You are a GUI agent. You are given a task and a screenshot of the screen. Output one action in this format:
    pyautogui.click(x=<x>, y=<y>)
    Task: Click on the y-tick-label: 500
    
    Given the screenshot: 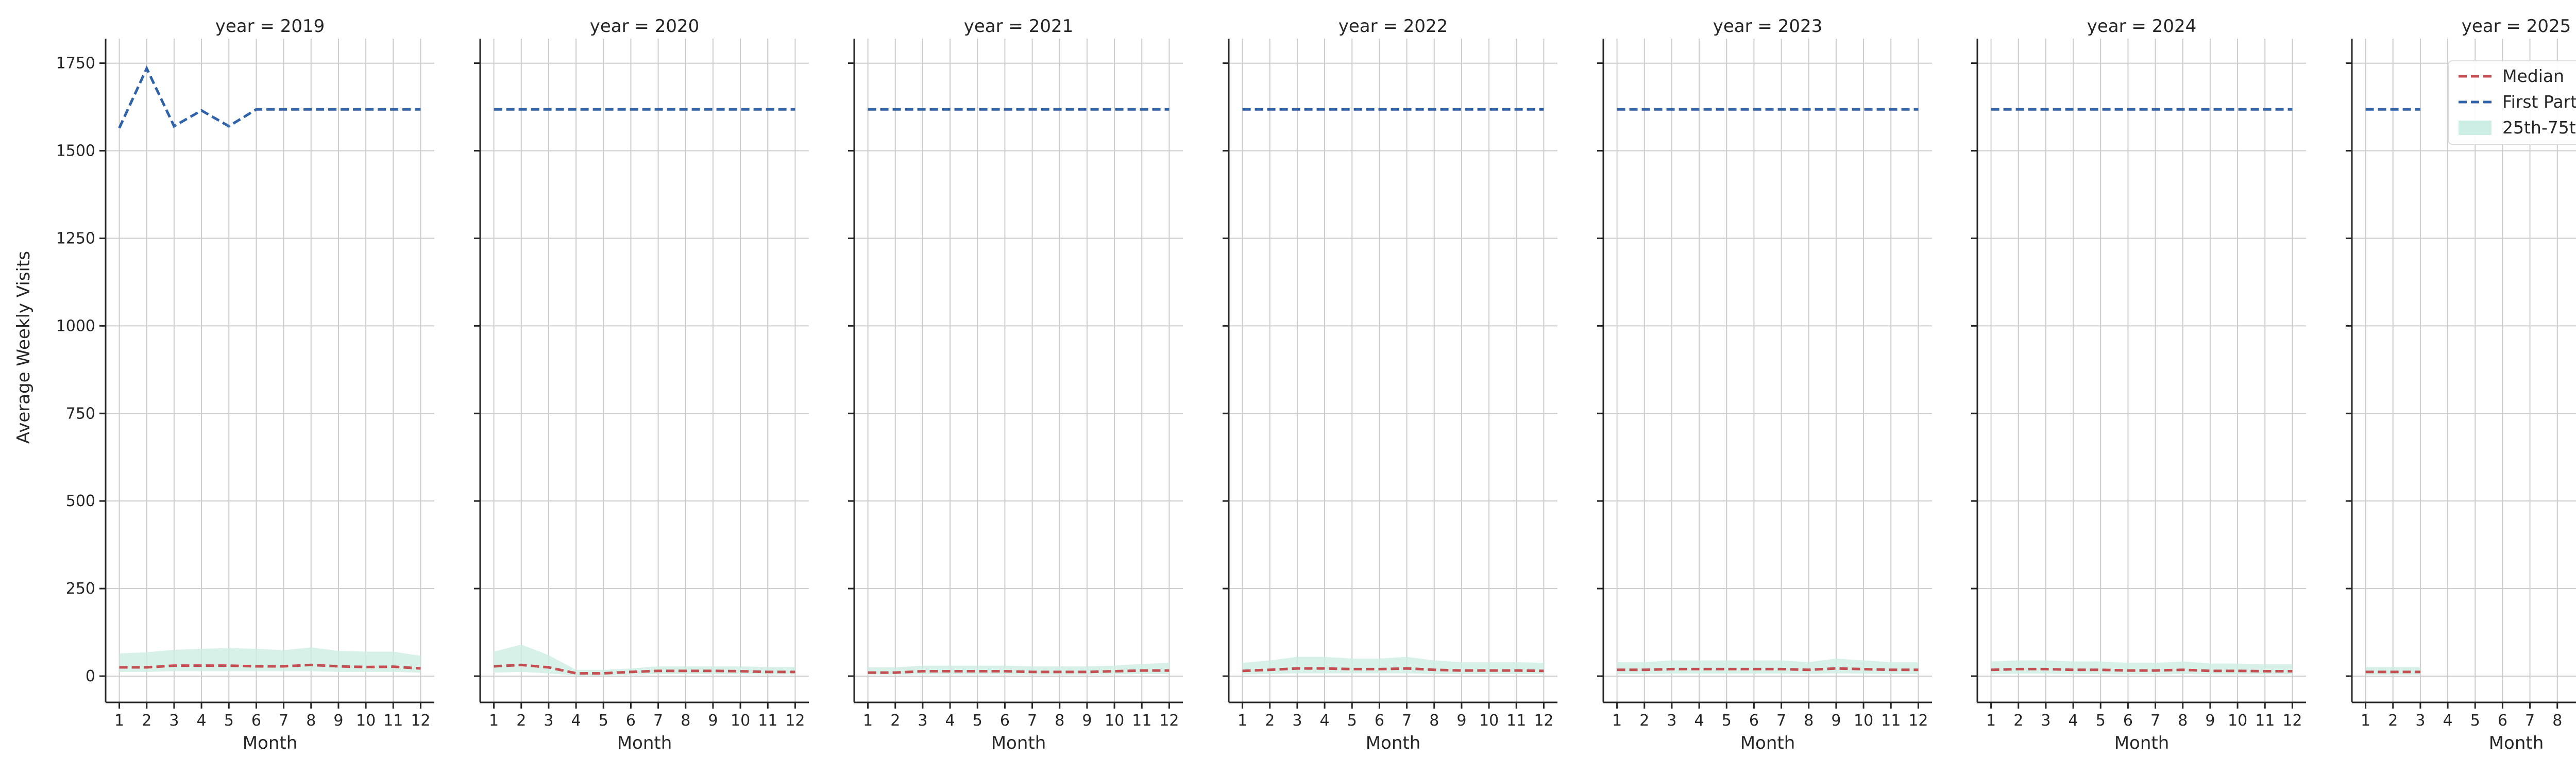 What is the action you would take?
    pyautogui.click(x=80, y=501)
    